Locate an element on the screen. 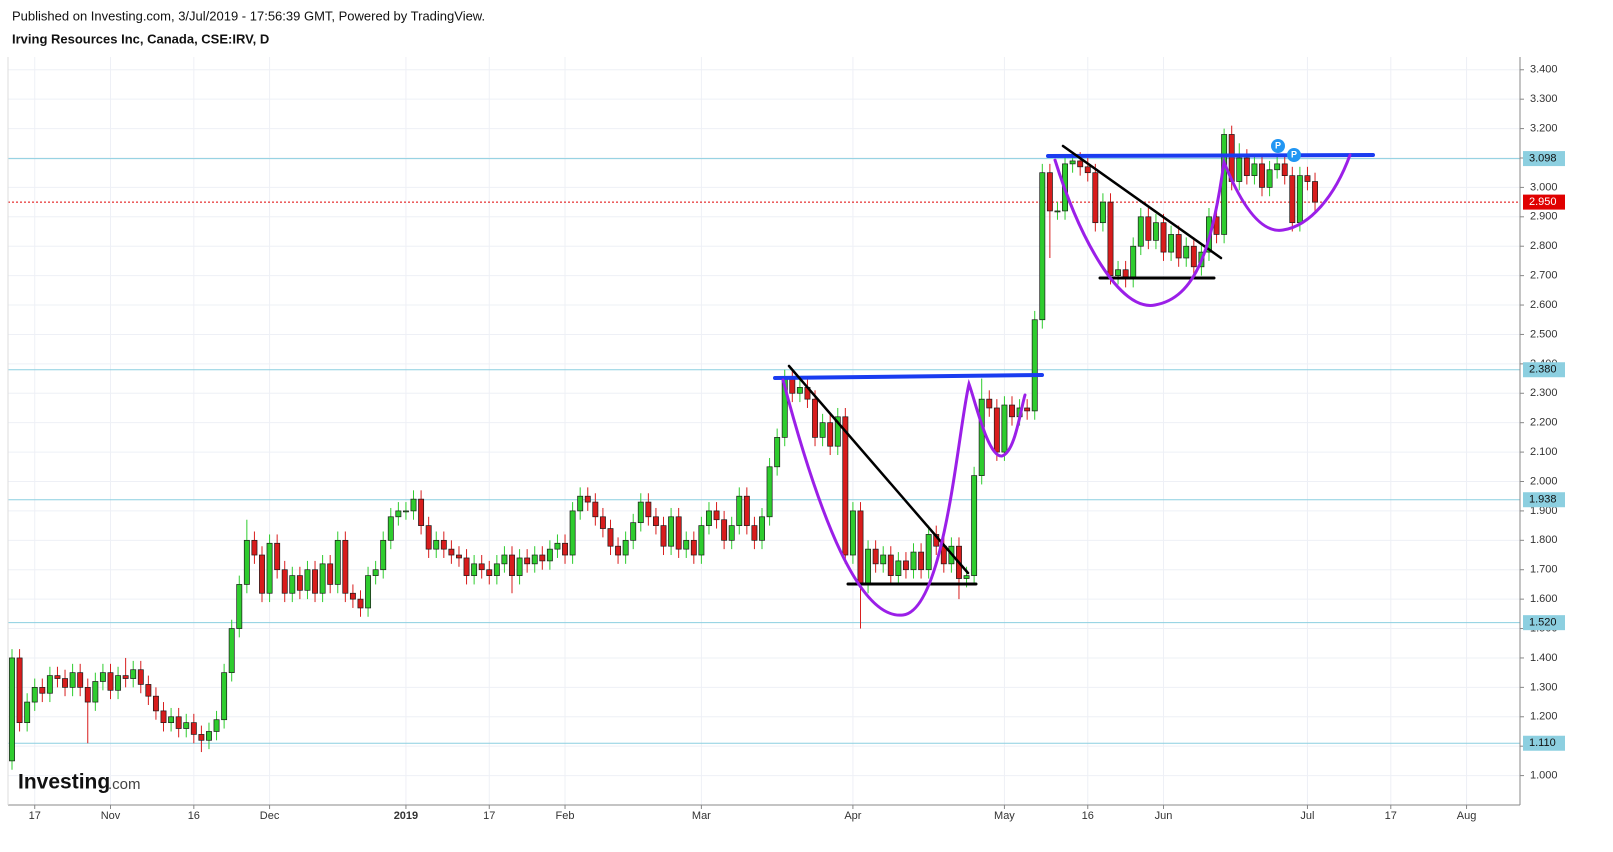 The width and height of the screenshot is (1613, 852). y-tick-label: 1.800 is located at coordinates (1544, 540).